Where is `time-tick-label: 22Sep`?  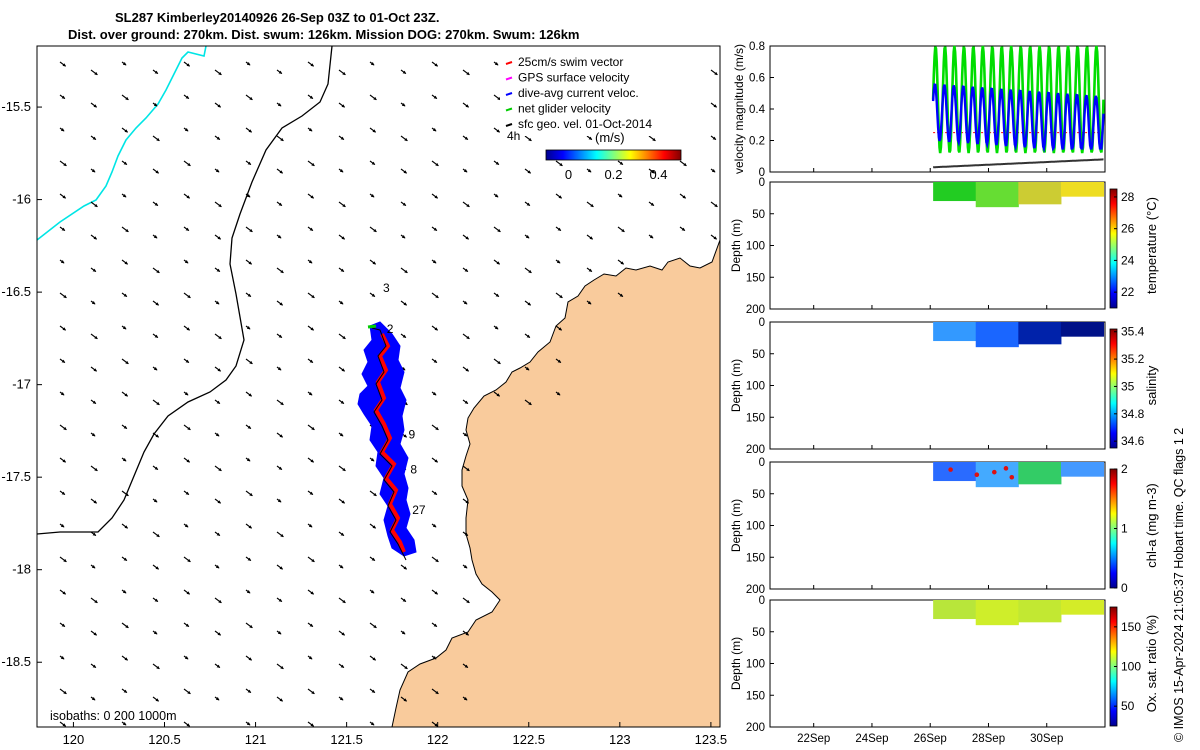
time-tick-label: 22Sep is located at coordinates (813, 739).